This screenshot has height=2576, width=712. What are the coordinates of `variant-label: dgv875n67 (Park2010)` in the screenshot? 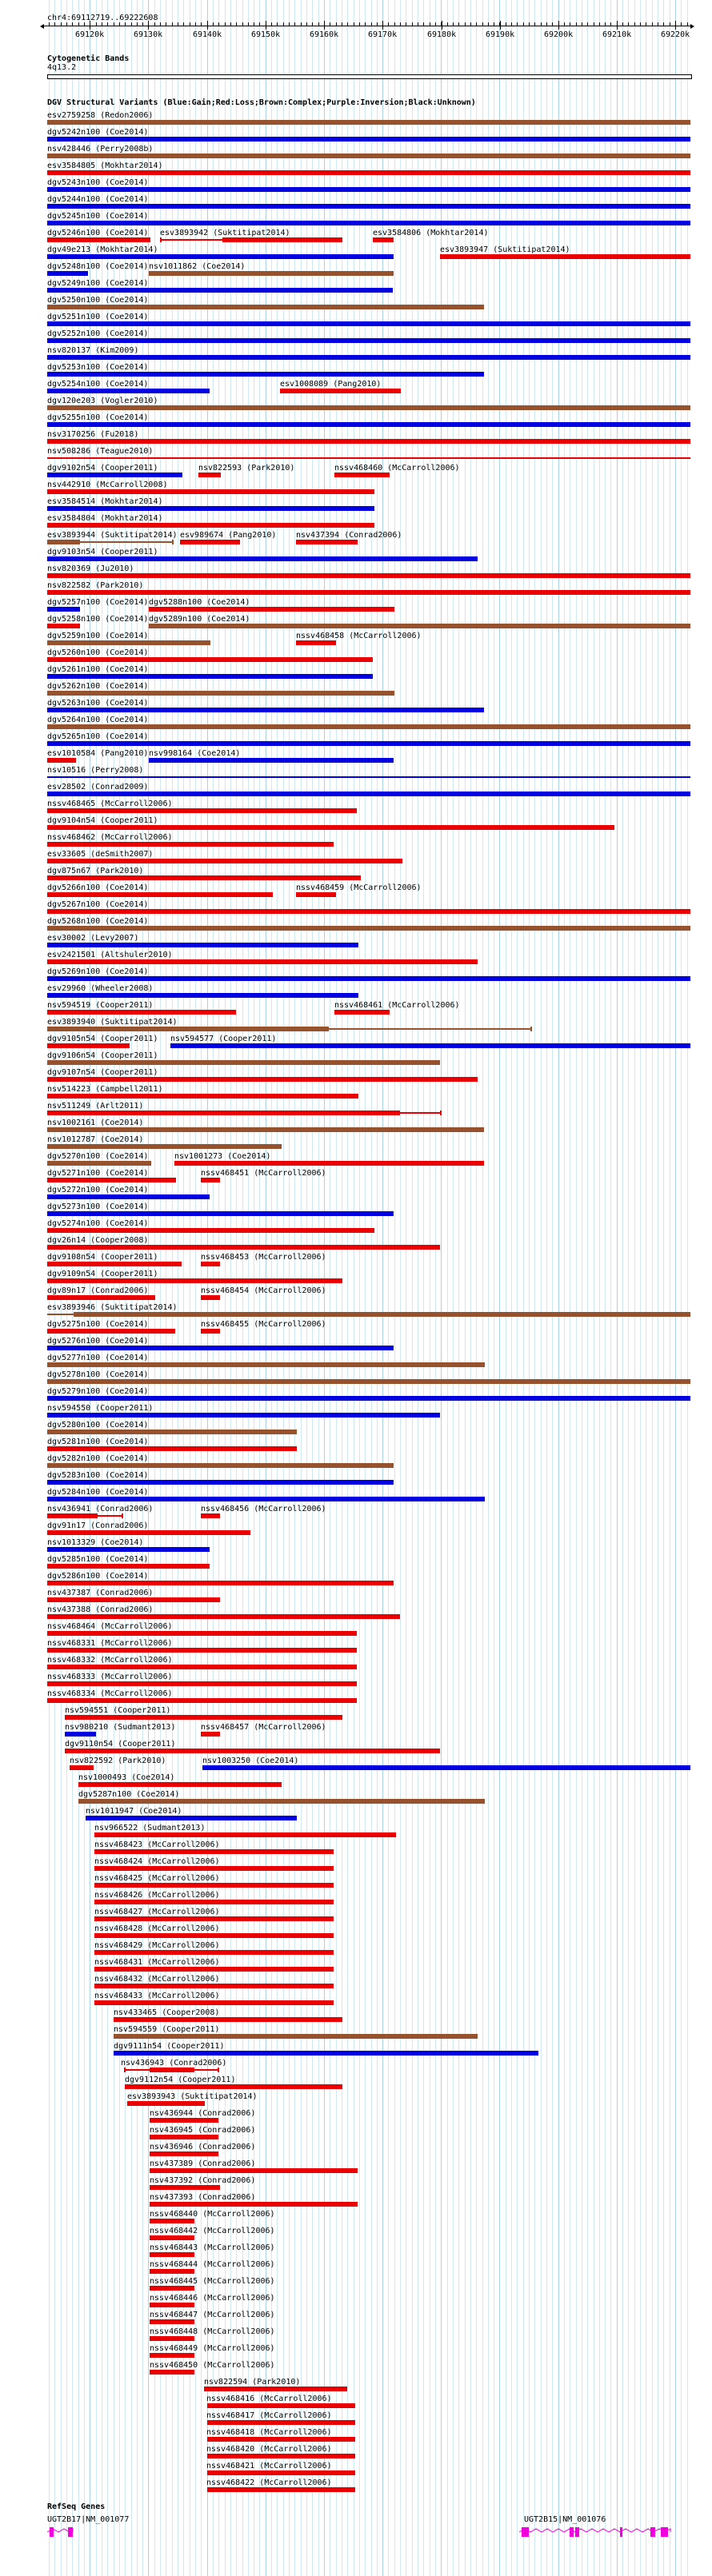 It's located at (95, 871).